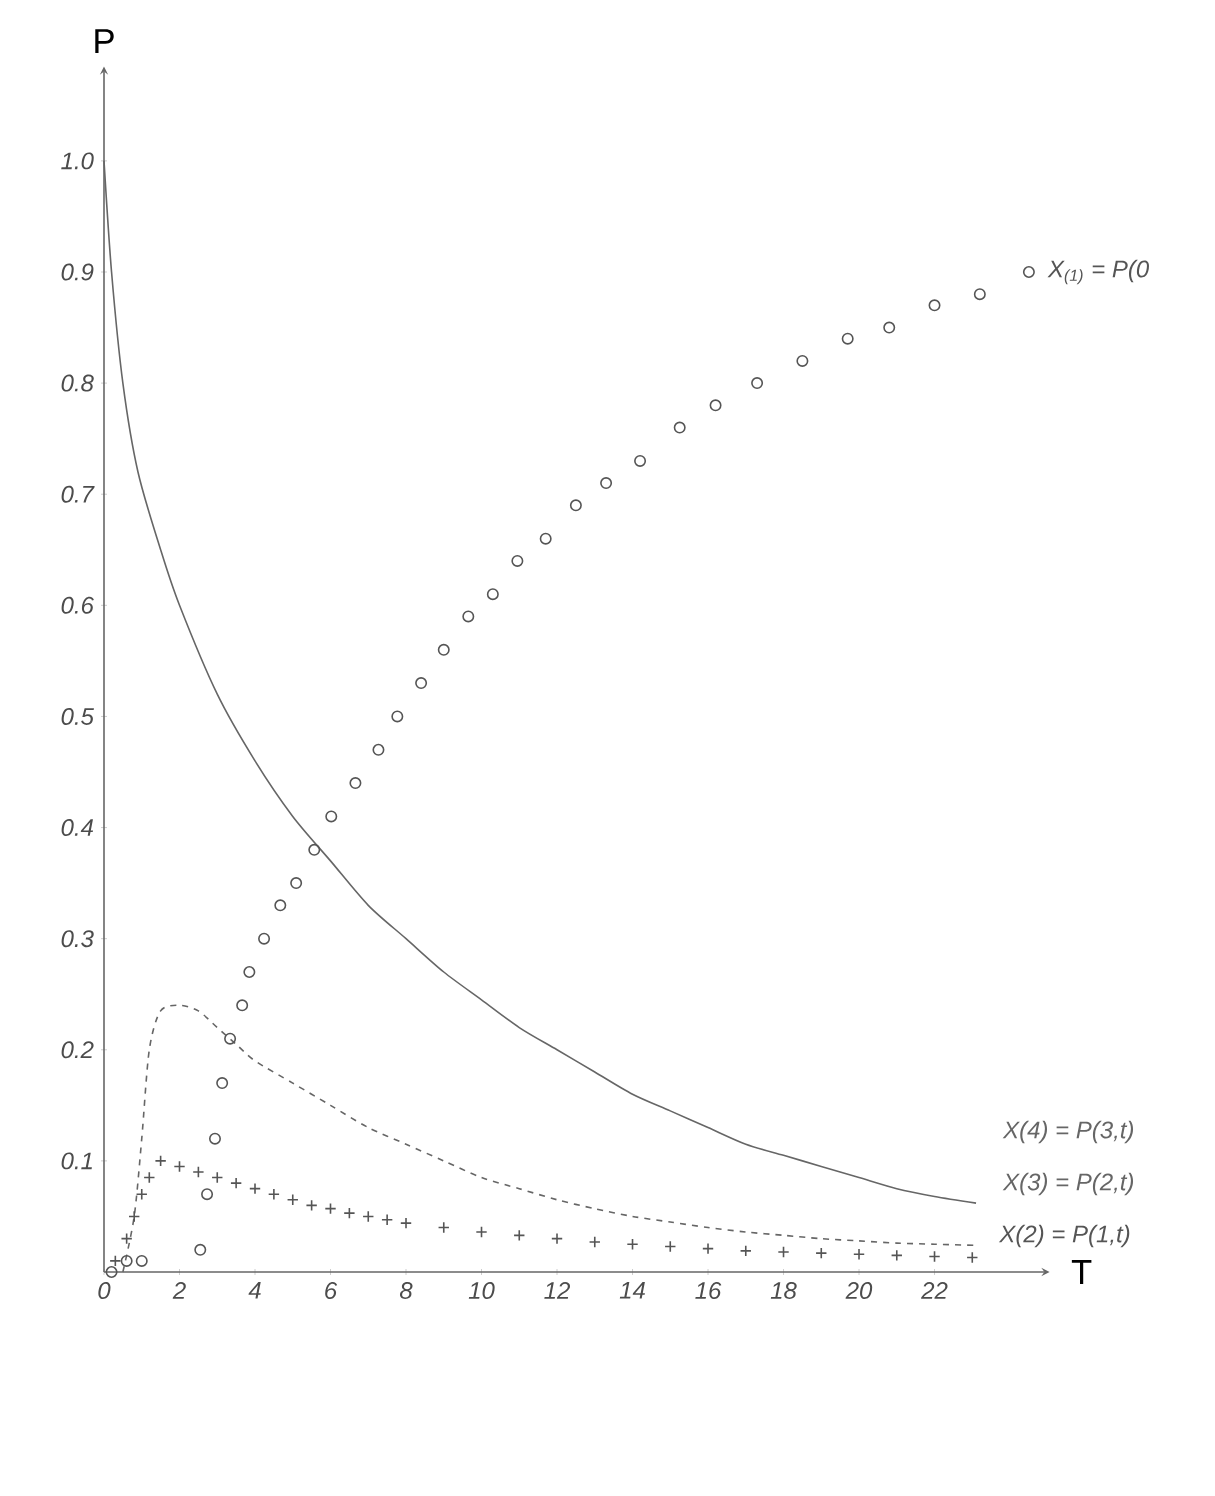 The width and height of the screenshot is (1215, 1496). What do you see at coordinates (632, 1290) in the screenshot?
I see `x-tick-label: 14` at bounding box center [632, 1290].